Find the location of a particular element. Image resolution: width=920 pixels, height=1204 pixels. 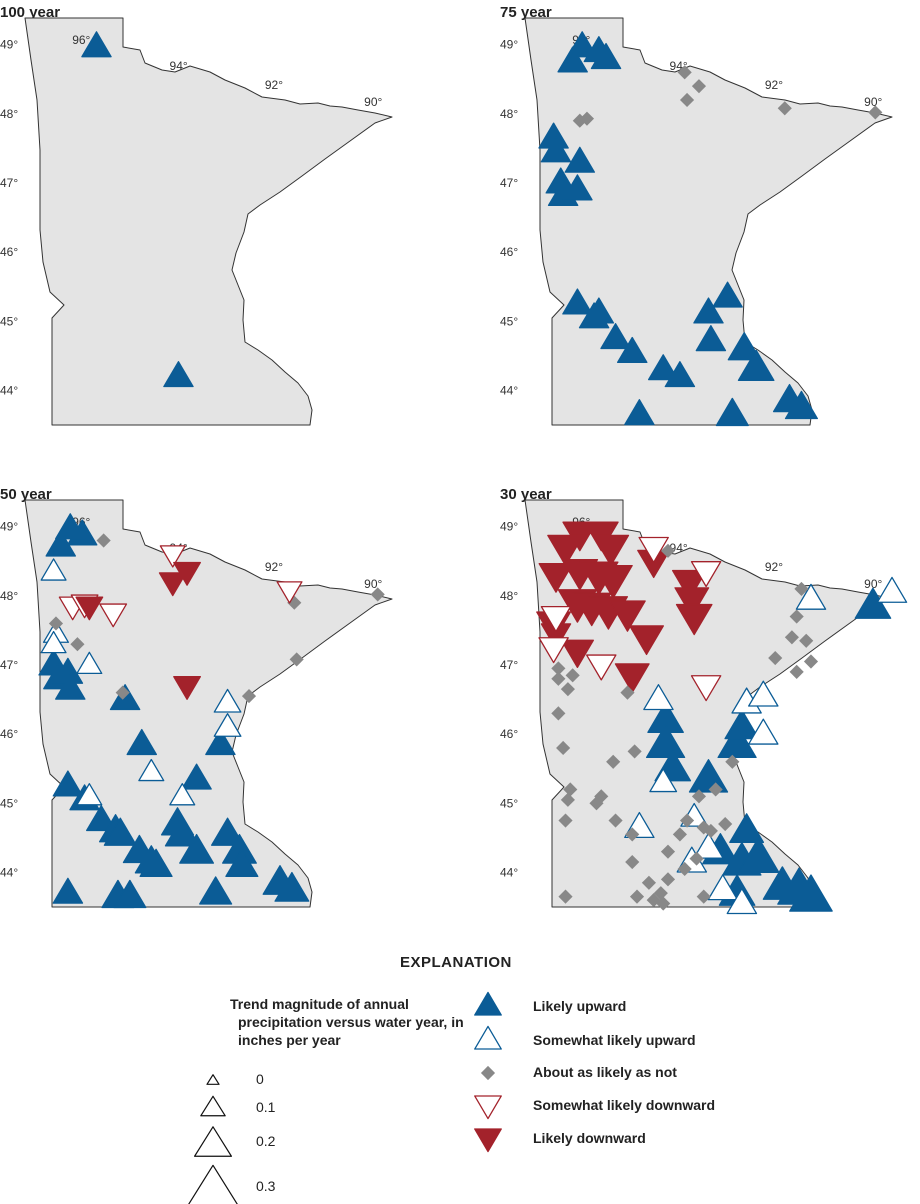

legend-label-likely-downward: Likely downward is located at coordinates (589, 1138).